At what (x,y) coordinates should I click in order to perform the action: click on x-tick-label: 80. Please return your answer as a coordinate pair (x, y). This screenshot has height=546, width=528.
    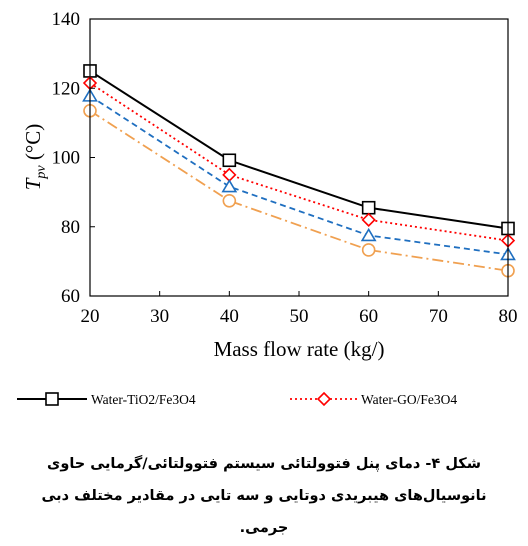
    Looking at the image, I should click on (508, 316).